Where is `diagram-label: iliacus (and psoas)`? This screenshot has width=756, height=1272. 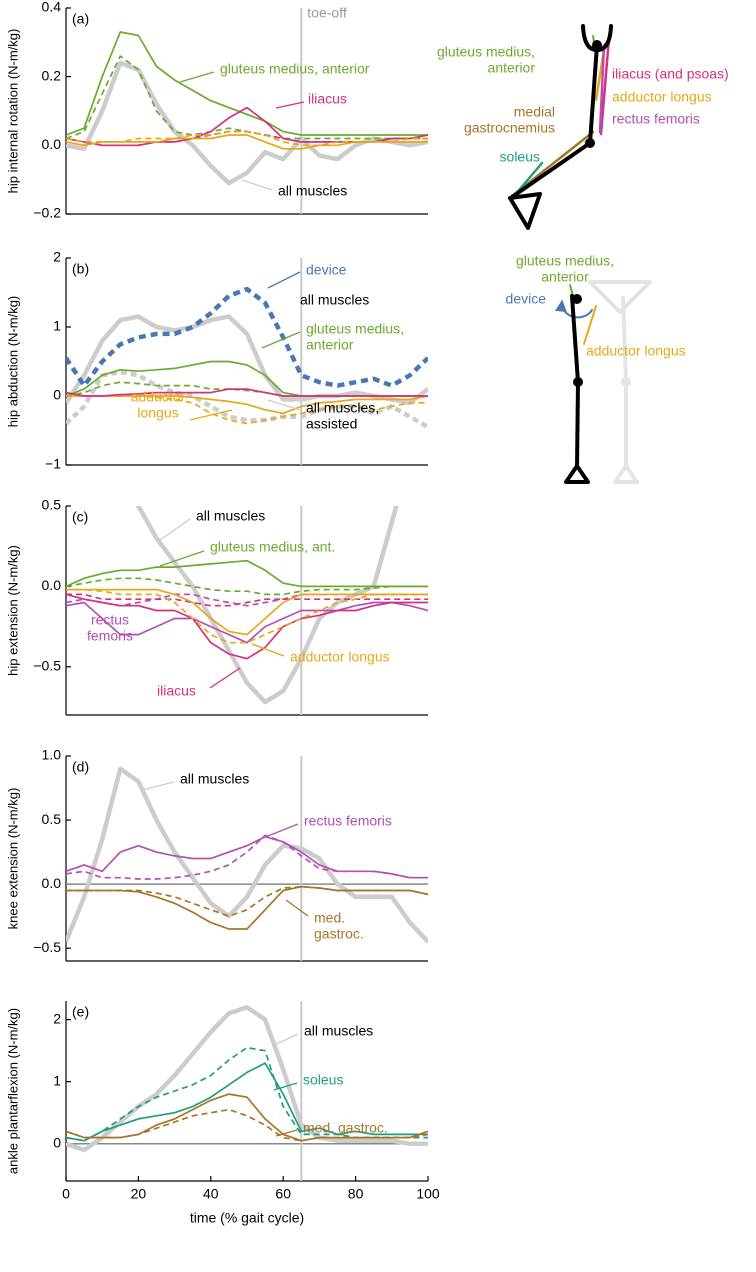
diagram-label: iliacus (and psoas) is located at coordinates (670, 74).